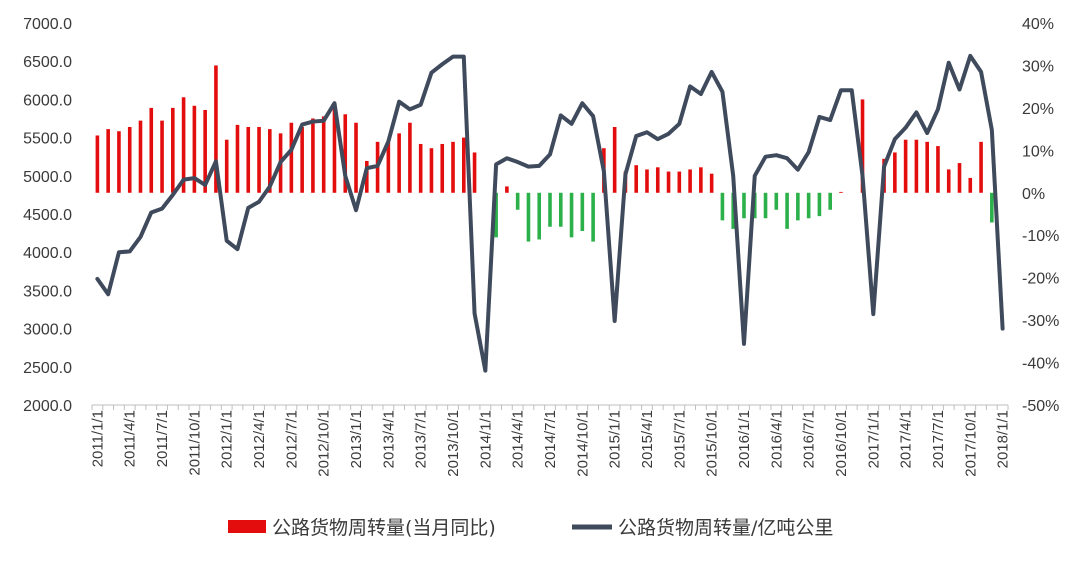  I want to click on x-tick-label: 2017/4/1, so click(906, 439).